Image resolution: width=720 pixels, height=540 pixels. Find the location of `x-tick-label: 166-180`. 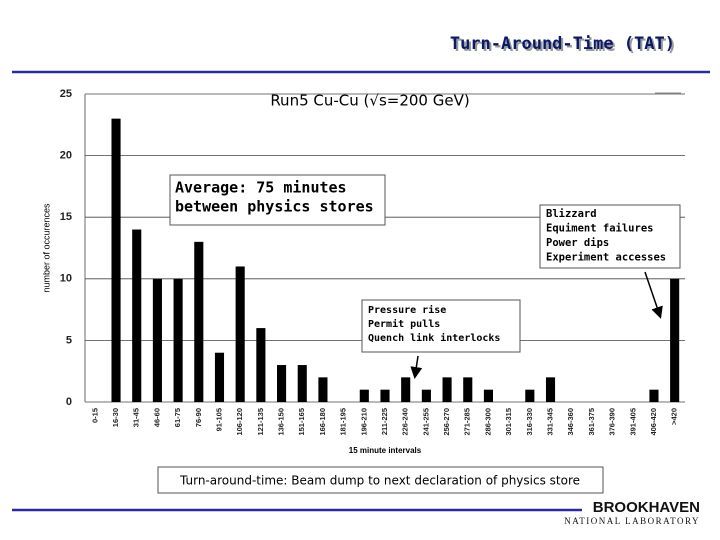

x-tick-label: 166-180 is located at coordinates (322, 422).